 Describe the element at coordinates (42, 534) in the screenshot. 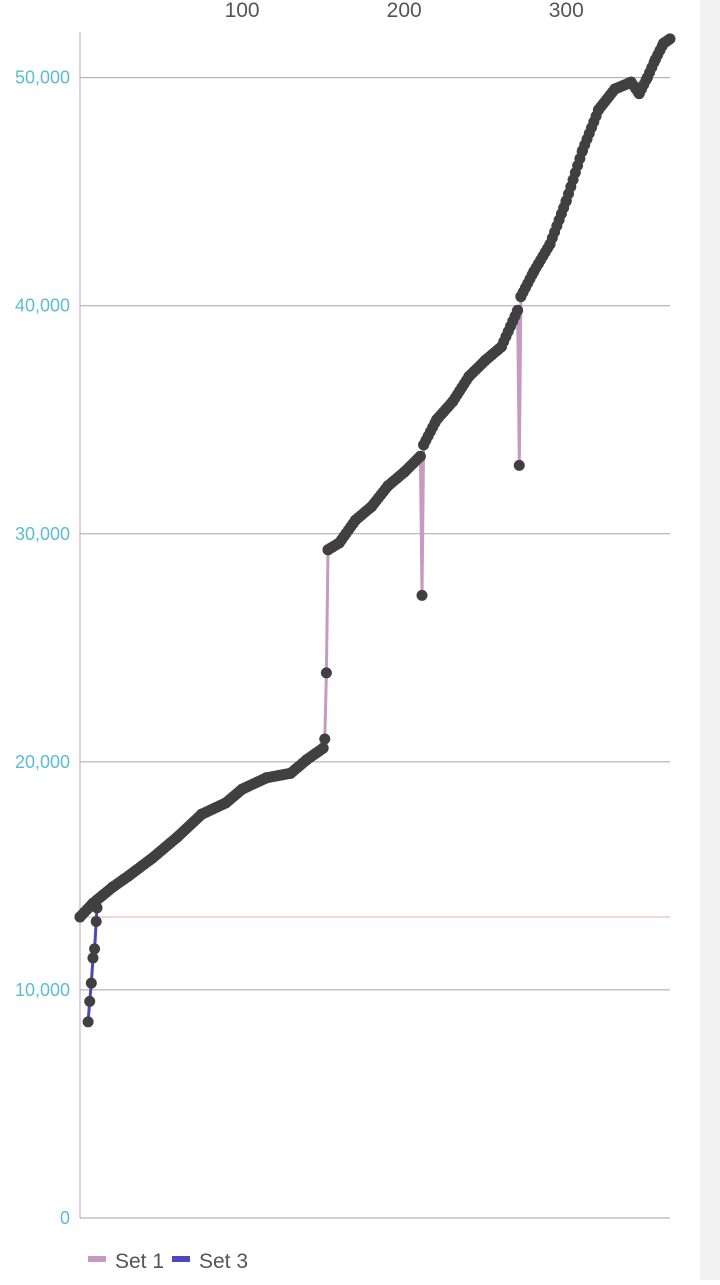

I see `y-tick-label: 30,000` at that location.